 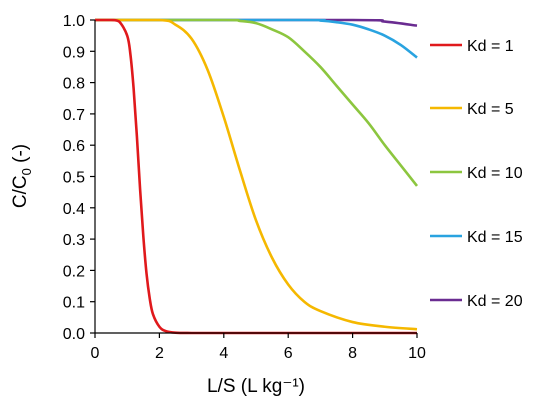 I want to click on y-tick-label: 0.3, so click(x=74, y=240).